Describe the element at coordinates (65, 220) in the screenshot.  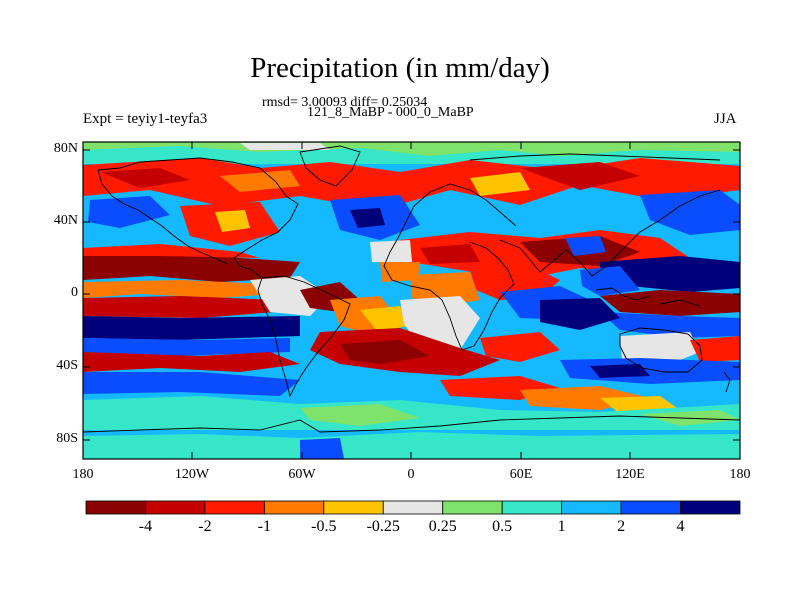
I see `y-tick-label-40n: 40N` at that location.